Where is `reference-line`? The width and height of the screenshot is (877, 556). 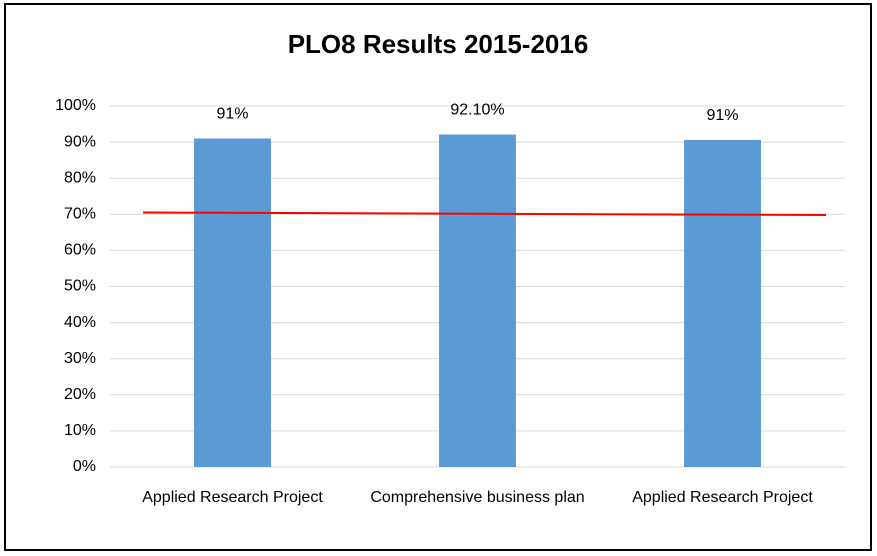 reference-line is located at coordinates (484, 214).